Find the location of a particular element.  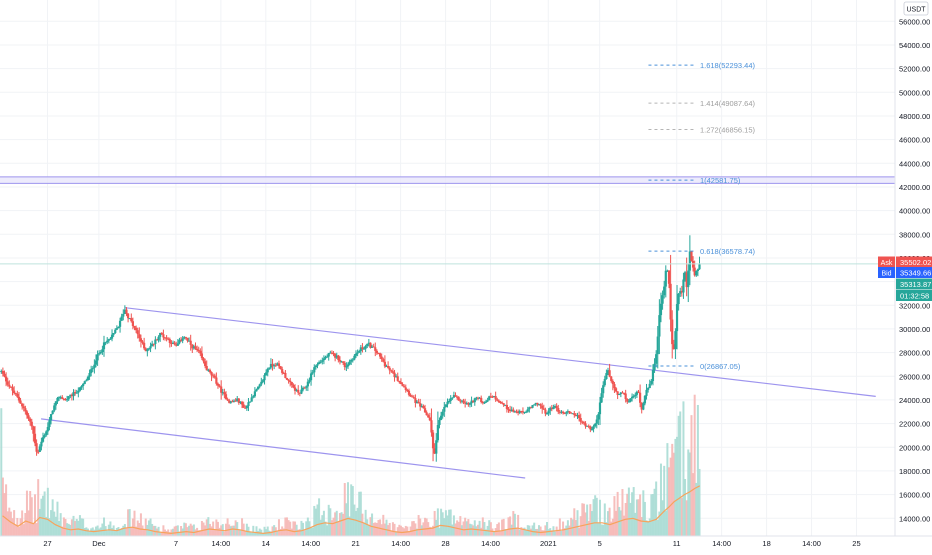

price-tick-label: 14000.00 is located at coordinates (914, 518).